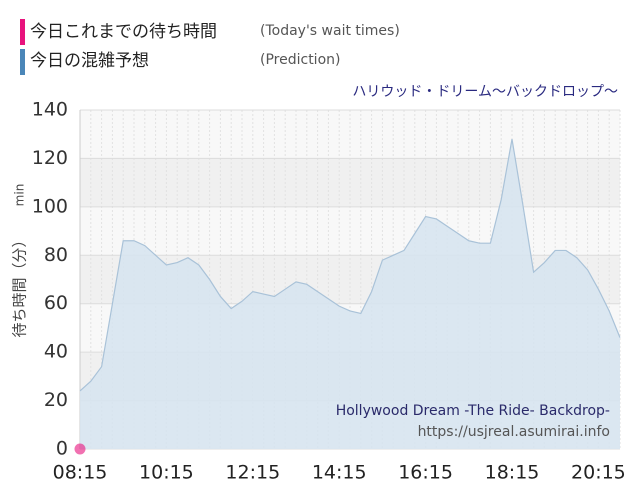 The image size is (640, 500). I want to click on y-tick-label: 0, so click(62, 449).